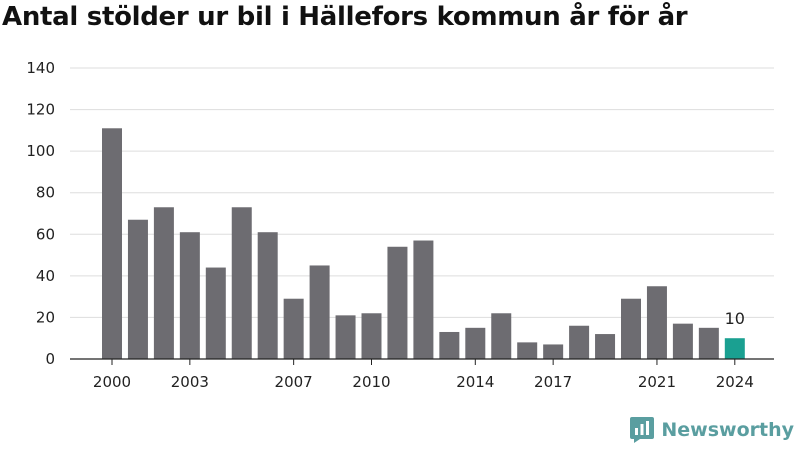 The image size is (800, 450). Describe the element at coordinates (40, 151) in the screenshot. I see `y-tick-label: 100` at that location.